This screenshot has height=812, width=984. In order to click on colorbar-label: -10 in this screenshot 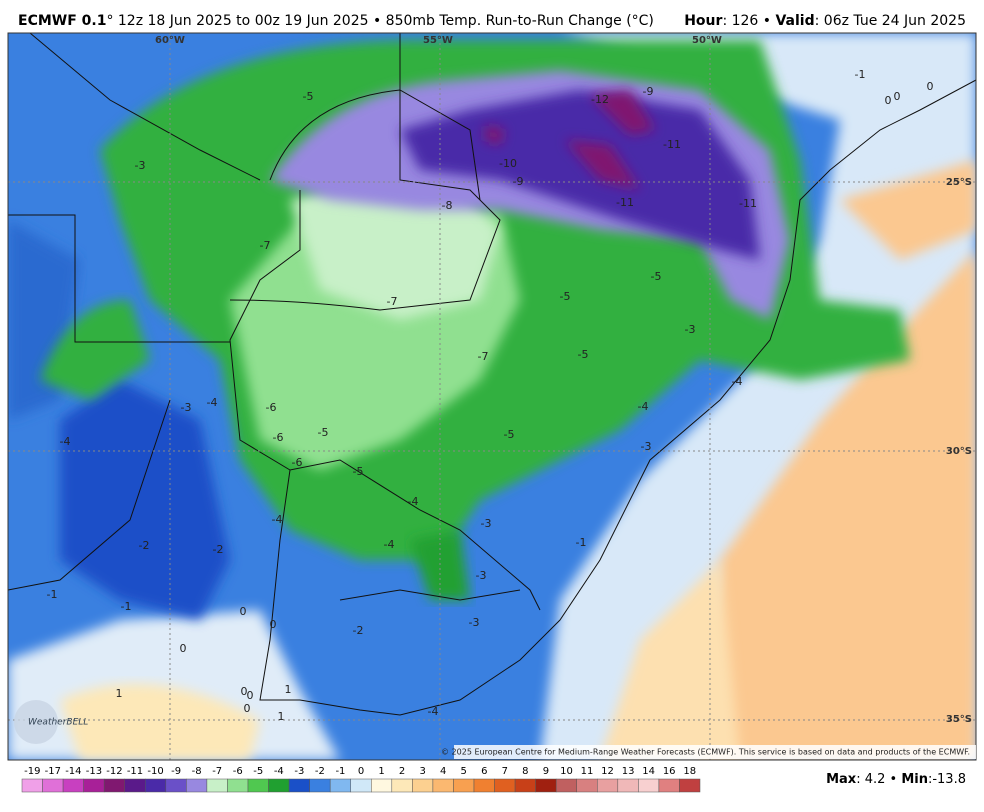, I will do `click(155, 771)`.